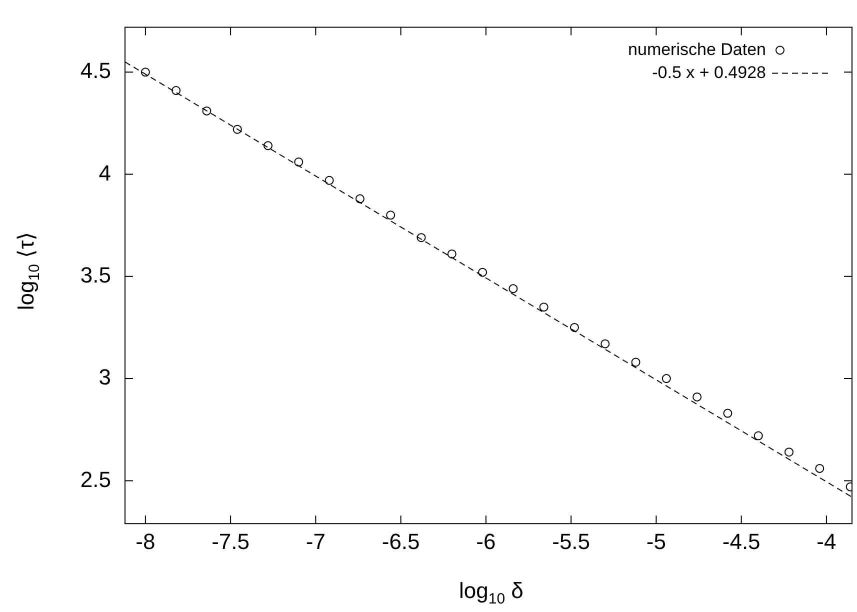 The image size is (857, 612). I want to click on x-tick-label: -7.5, so click(231, 541).